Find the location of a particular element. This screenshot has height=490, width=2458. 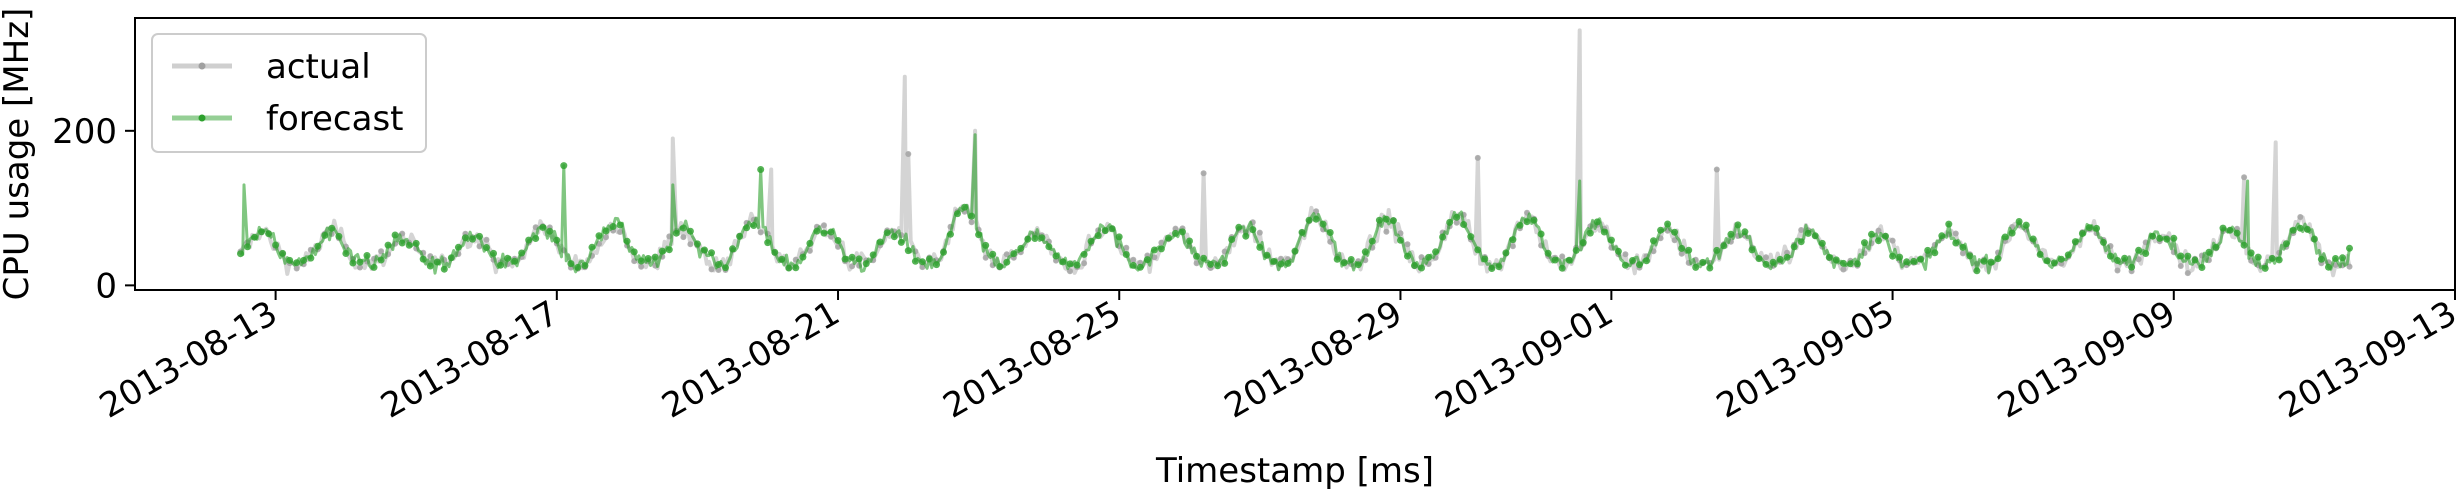

y-tick-label: 0 is located at coordinates (106, 286).